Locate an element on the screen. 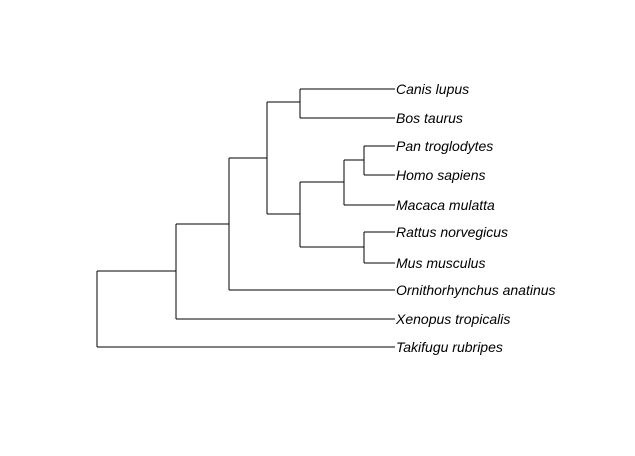  tip-label-mus-musculus: Mus musculus is located at coordinates (440, 263).